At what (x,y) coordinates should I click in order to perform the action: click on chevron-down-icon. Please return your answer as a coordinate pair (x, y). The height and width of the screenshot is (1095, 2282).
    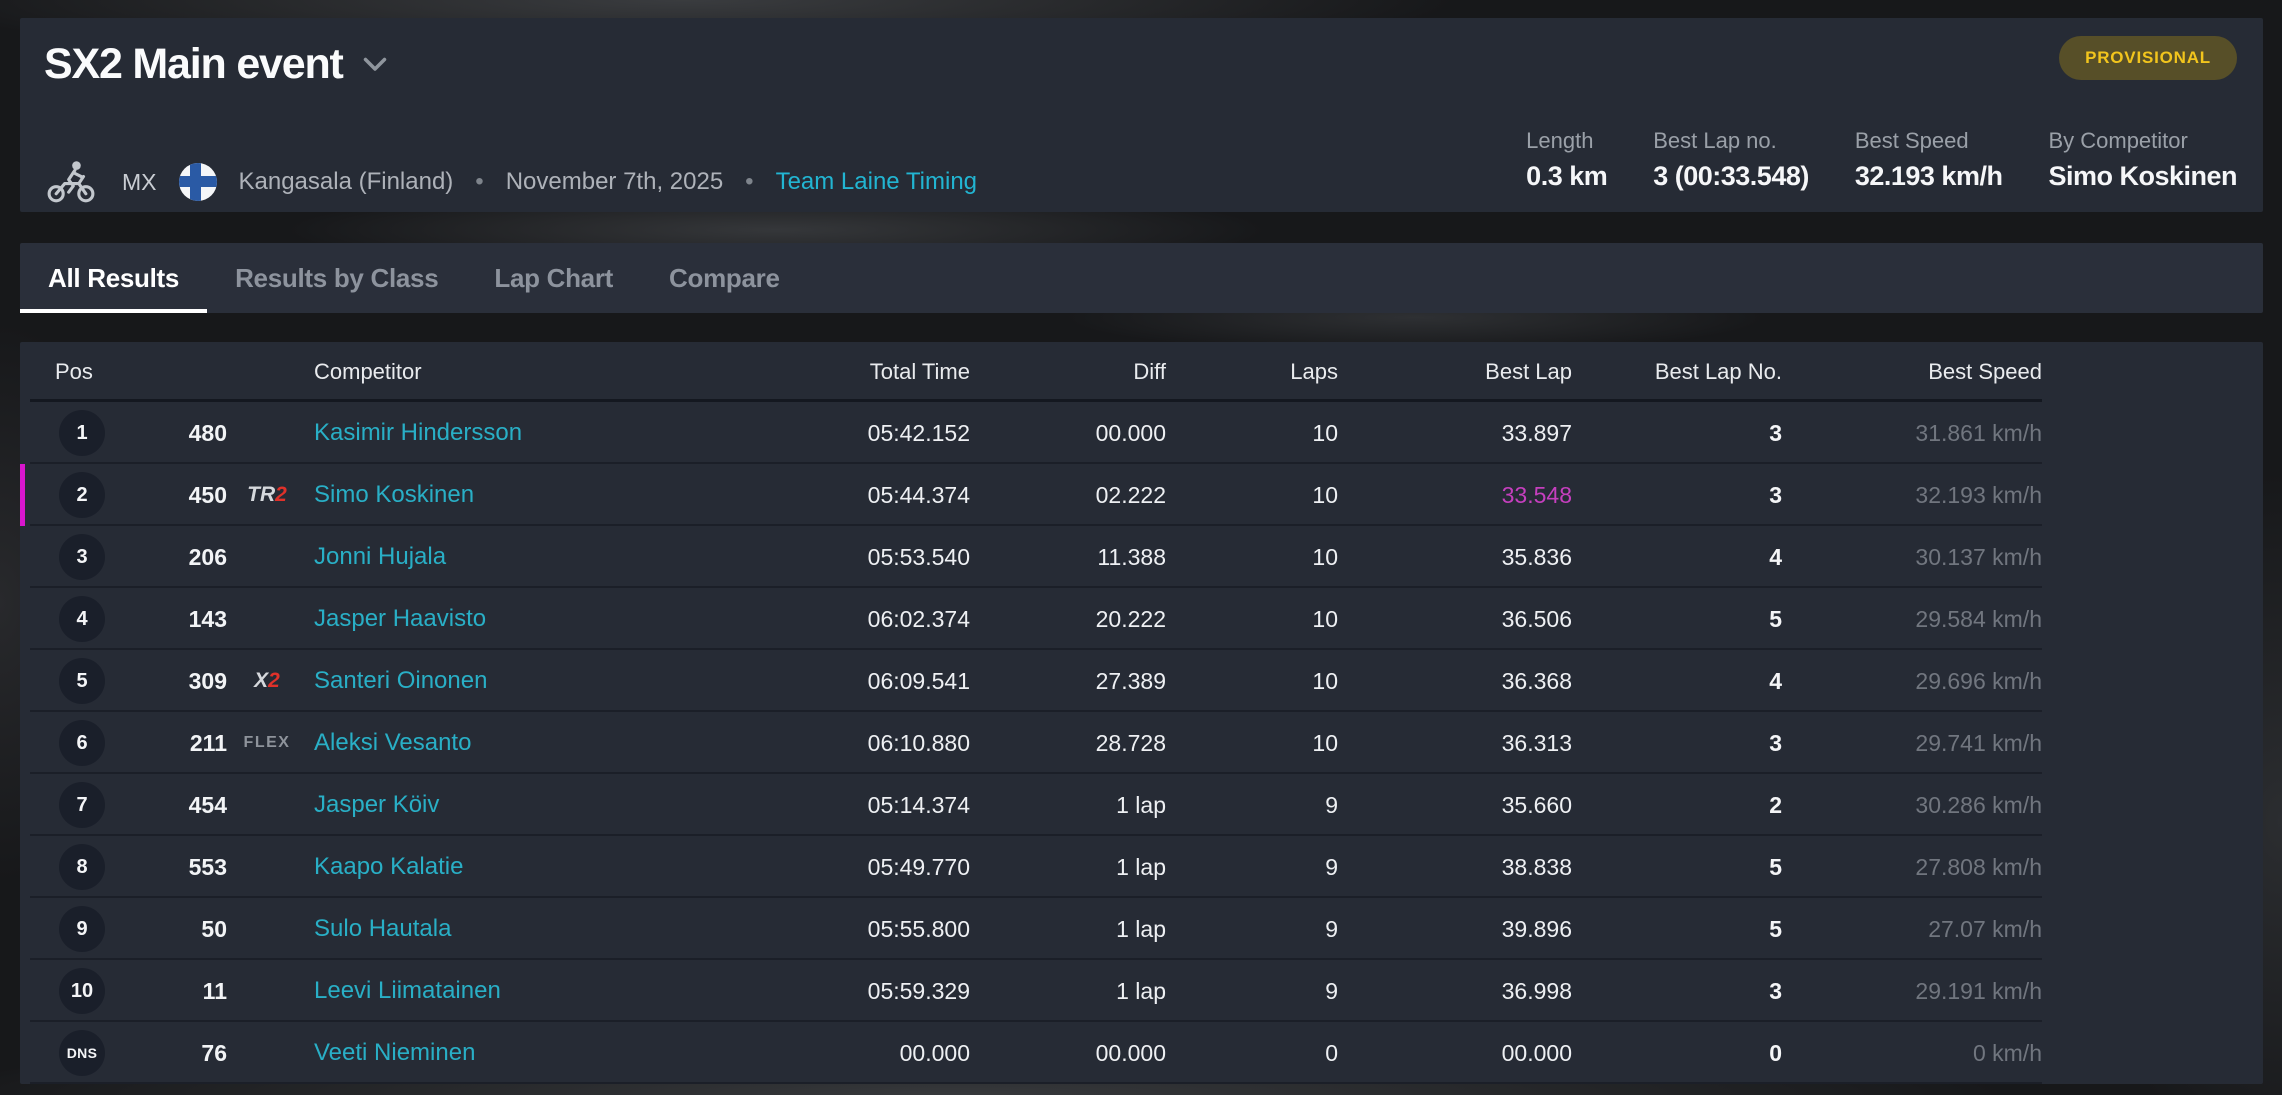
    Looking at the image, I should click on (375, 64).